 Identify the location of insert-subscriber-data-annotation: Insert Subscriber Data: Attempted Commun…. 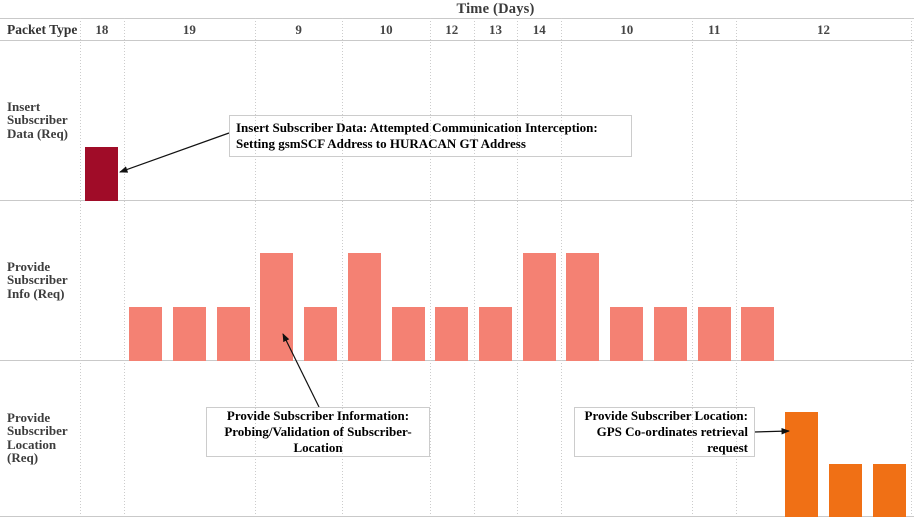
(430, 136).